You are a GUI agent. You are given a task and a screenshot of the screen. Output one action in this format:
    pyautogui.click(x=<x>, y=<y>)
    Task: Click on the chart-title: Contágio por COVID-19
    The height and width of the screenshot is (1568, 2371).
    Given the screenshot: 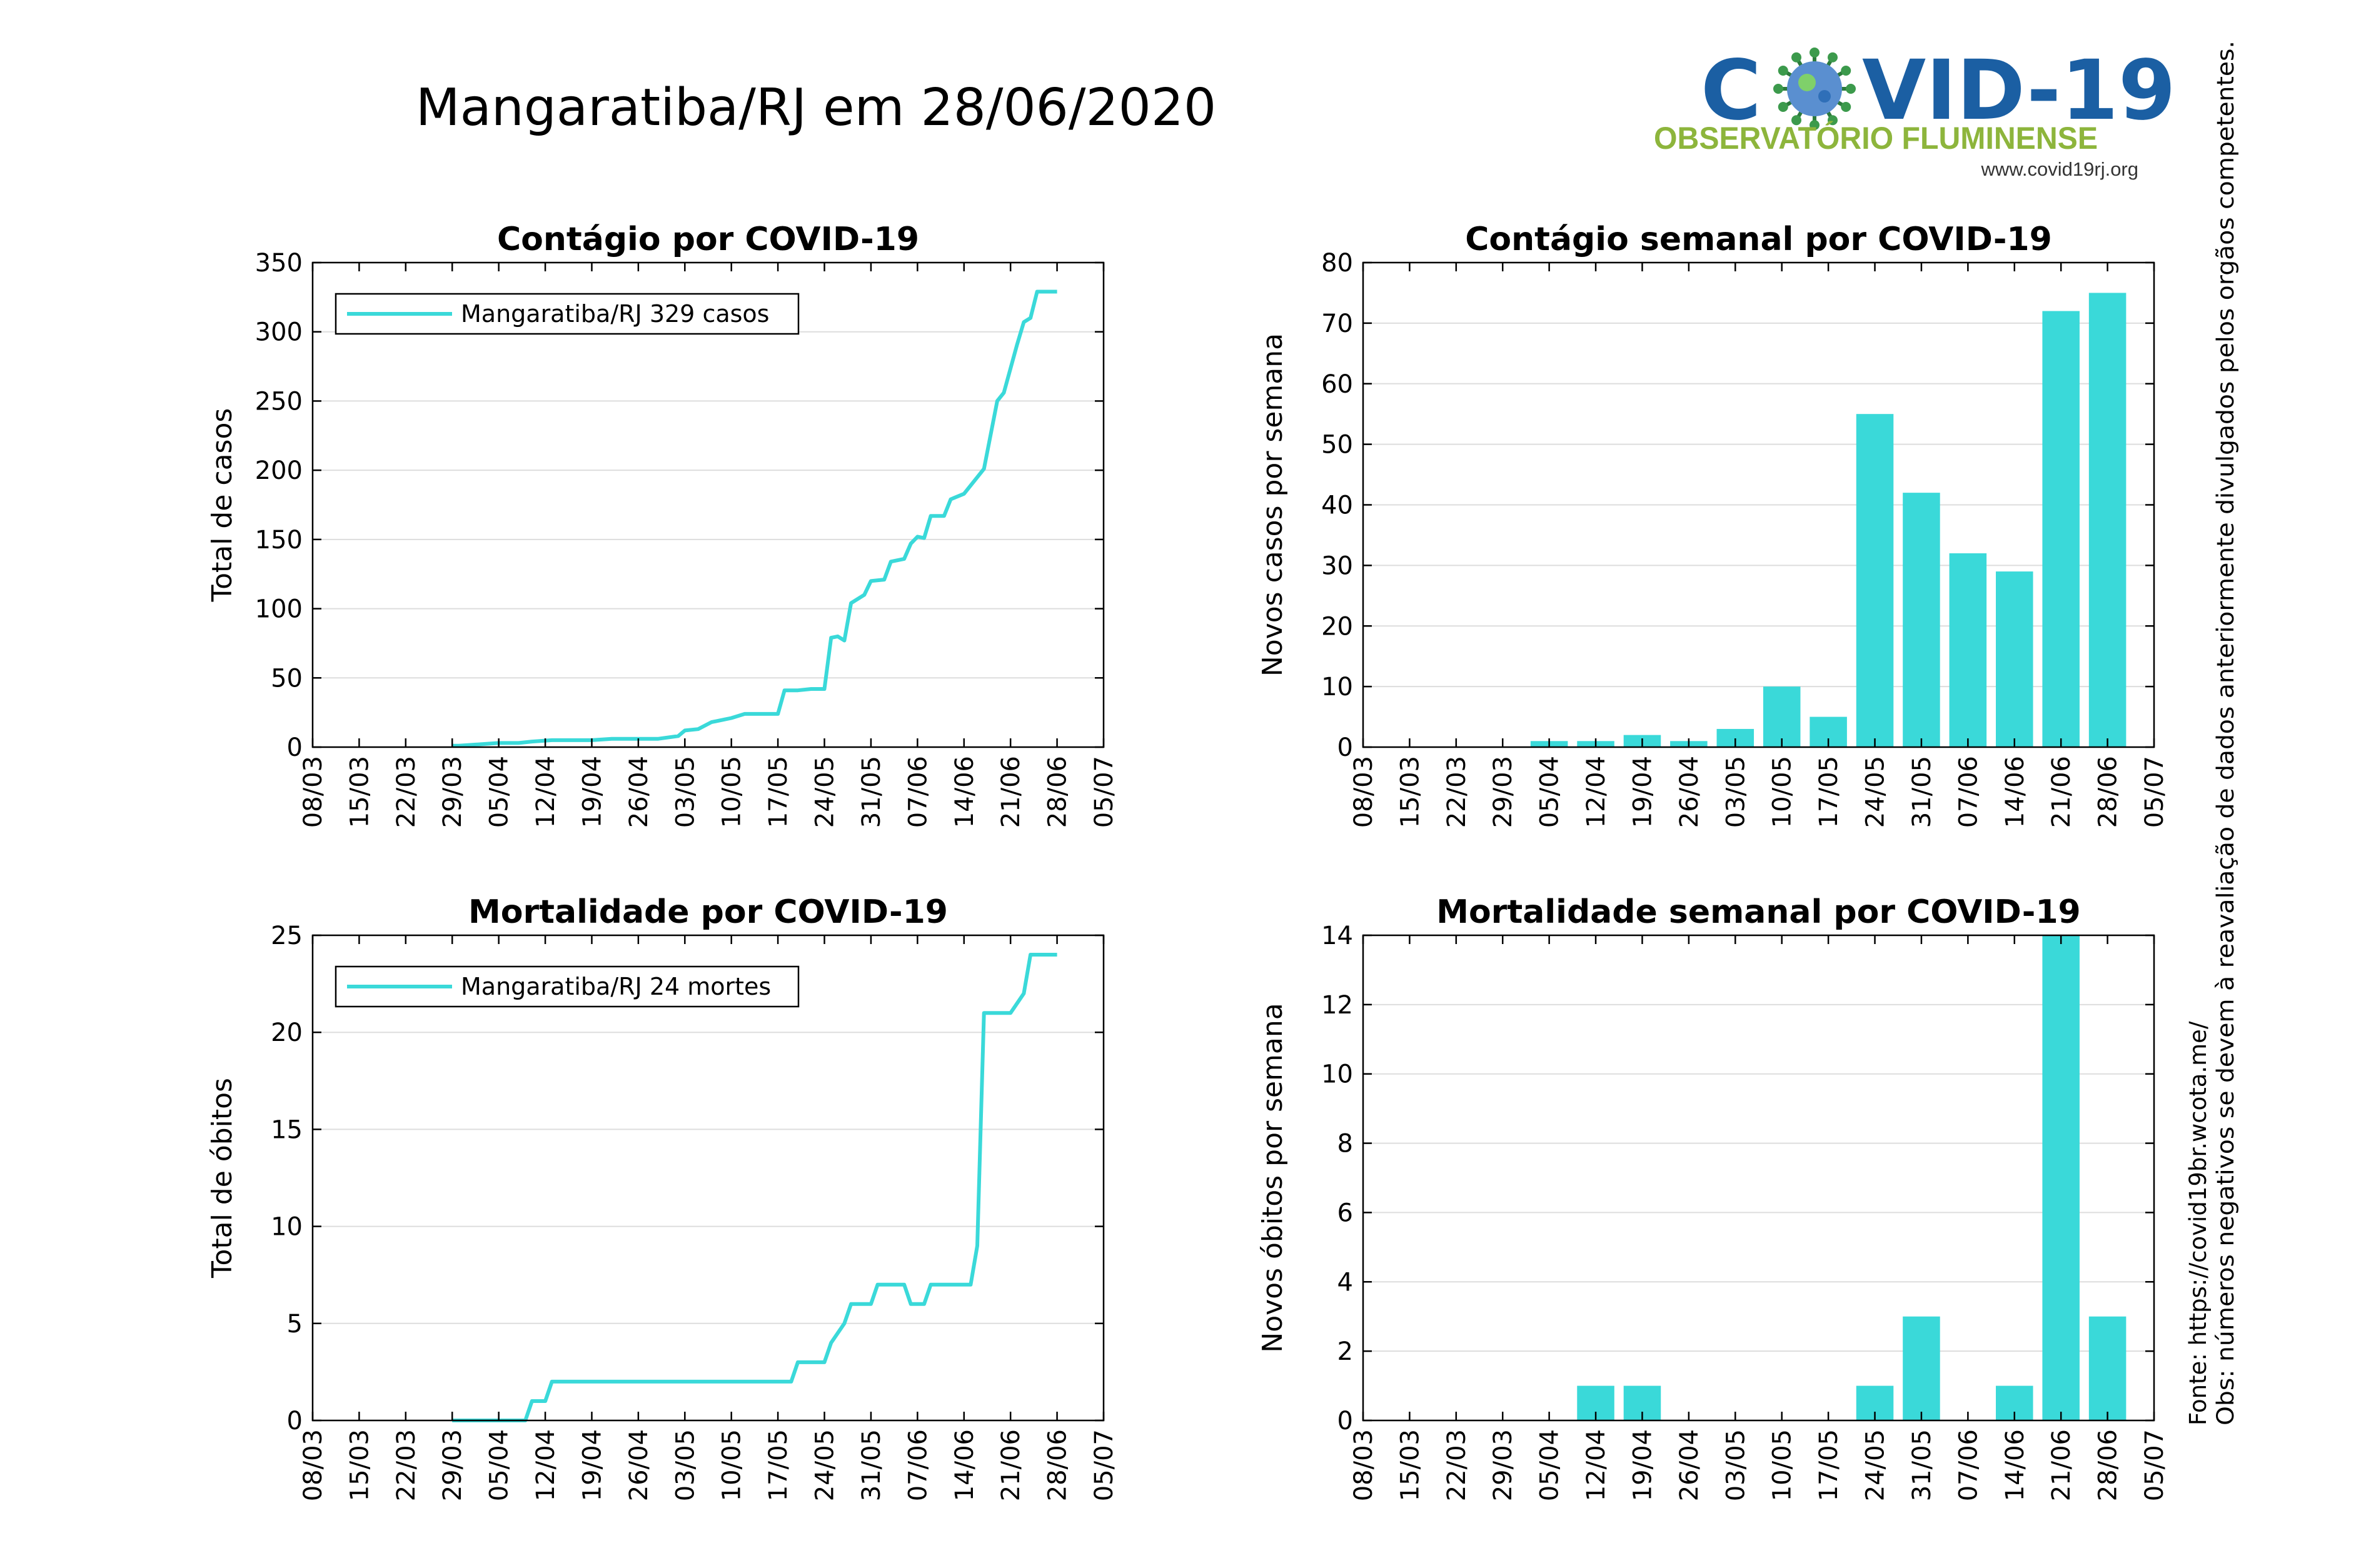 What is the action you would take?
    pyautogui.click(x=708, y=239)
    